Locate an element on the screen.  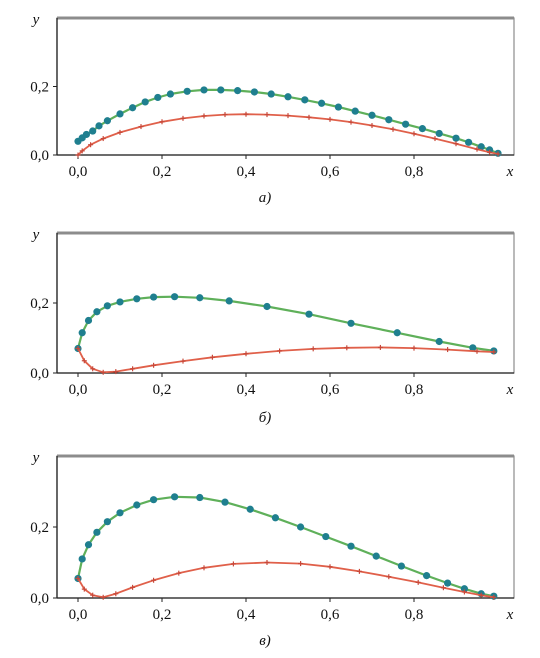
x-tick-label: 0,0 is located at coordinates (78, 172).